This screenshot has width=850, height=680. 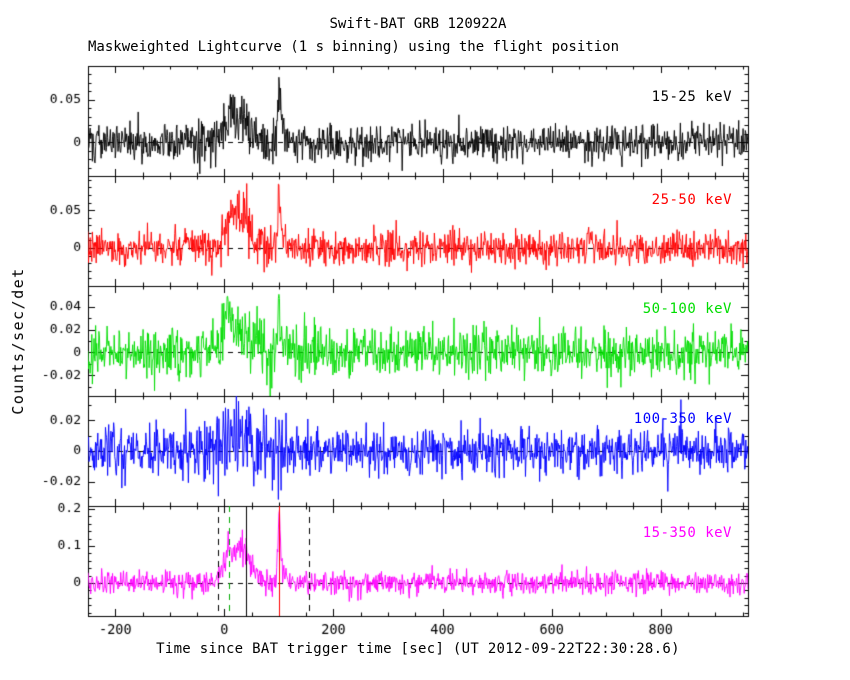 I want to click on panel-label-15-25-kev: 15-25 keV, so click(x=691, y=97).